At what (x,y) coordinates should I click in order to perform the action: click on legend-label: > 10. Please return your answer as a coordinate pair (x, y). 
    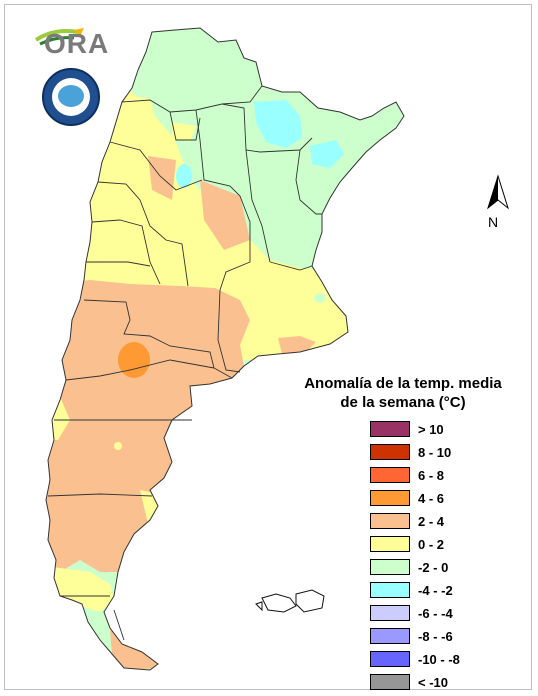
    Looking at the image, I should click on (431, 429).